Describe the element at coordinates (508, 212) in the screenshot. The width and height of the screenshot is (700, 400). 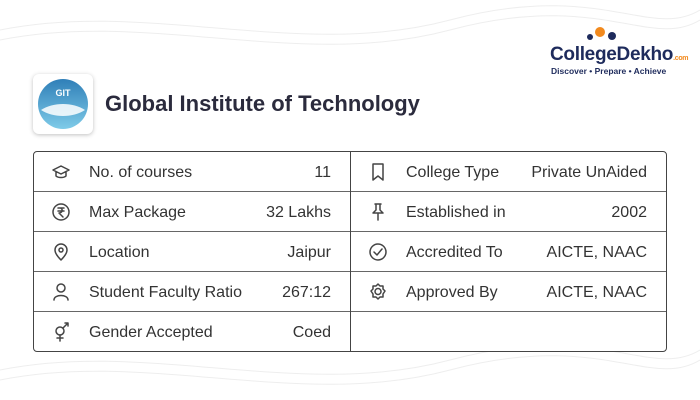
I see `detail-row: Established in 2002` at that location.